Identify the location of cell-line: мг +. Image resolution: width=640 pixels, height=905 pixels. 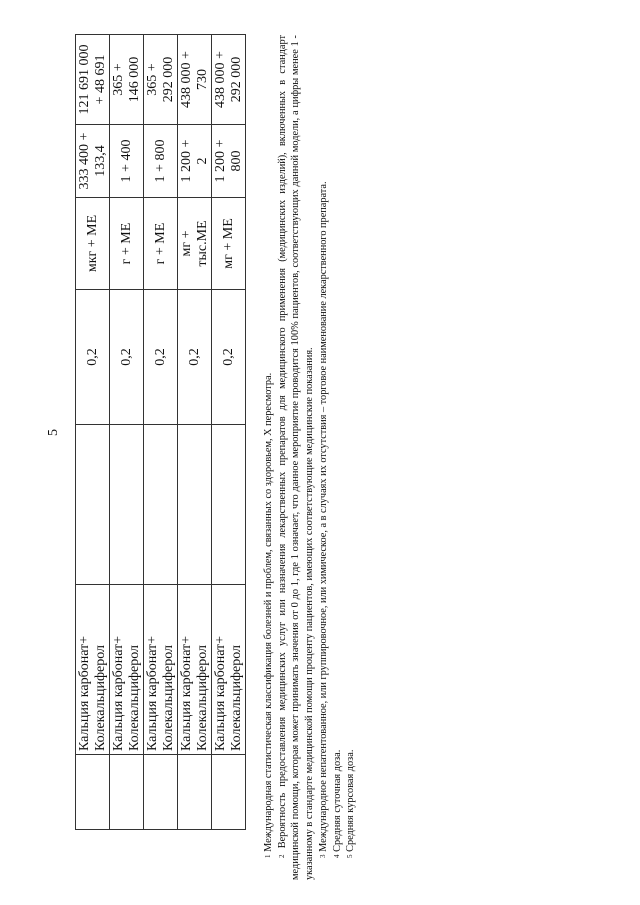
(186, 243).